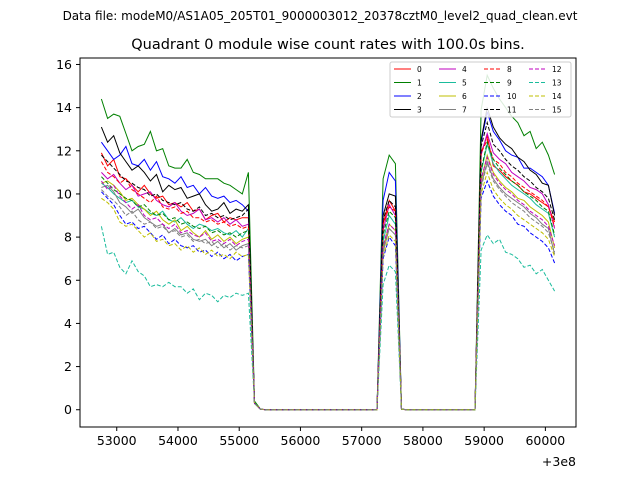 The image size is (640, 480). Describe the element at coordinates (557, 96) in the screenshot. I see `legend-label-14: 14` at that location.